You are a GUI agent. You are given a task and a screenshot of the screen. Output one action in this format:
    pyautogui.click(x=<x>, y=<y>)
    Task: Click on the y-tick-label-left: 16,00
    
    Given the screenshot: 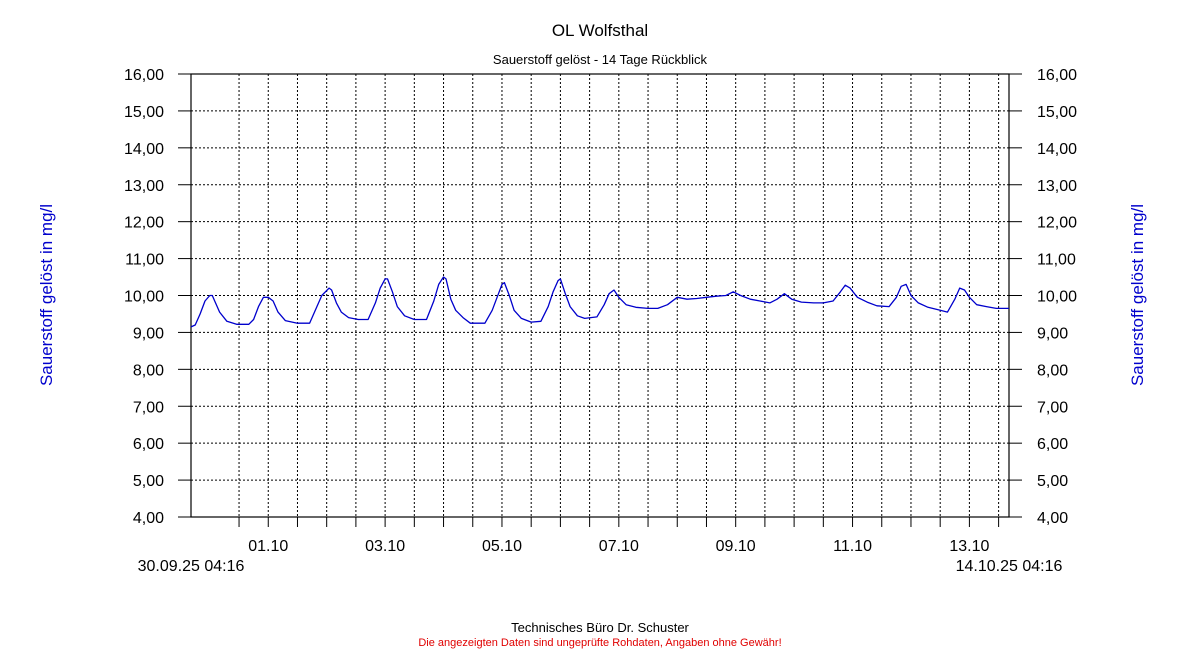 What is the action you would take?
    pyautogui.click(x=144, y=75)
    